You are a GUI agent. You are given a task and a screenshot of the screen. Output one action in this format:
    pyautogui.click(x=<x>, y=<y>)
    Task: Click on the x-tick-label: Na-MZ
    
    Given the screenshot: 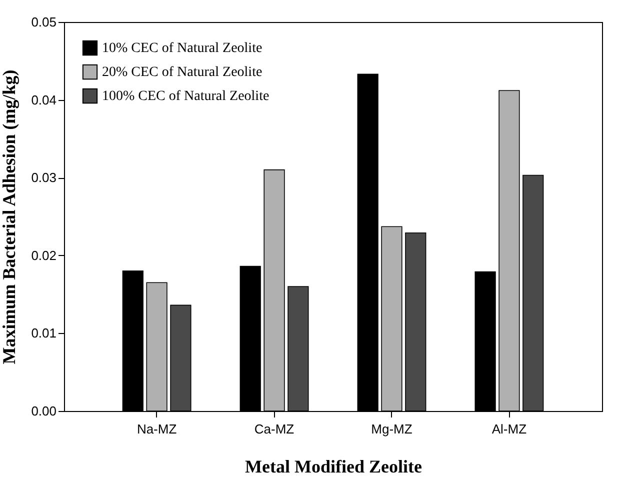 What is the action you would take?
    pyautogui.click(x=156, y=429)
    